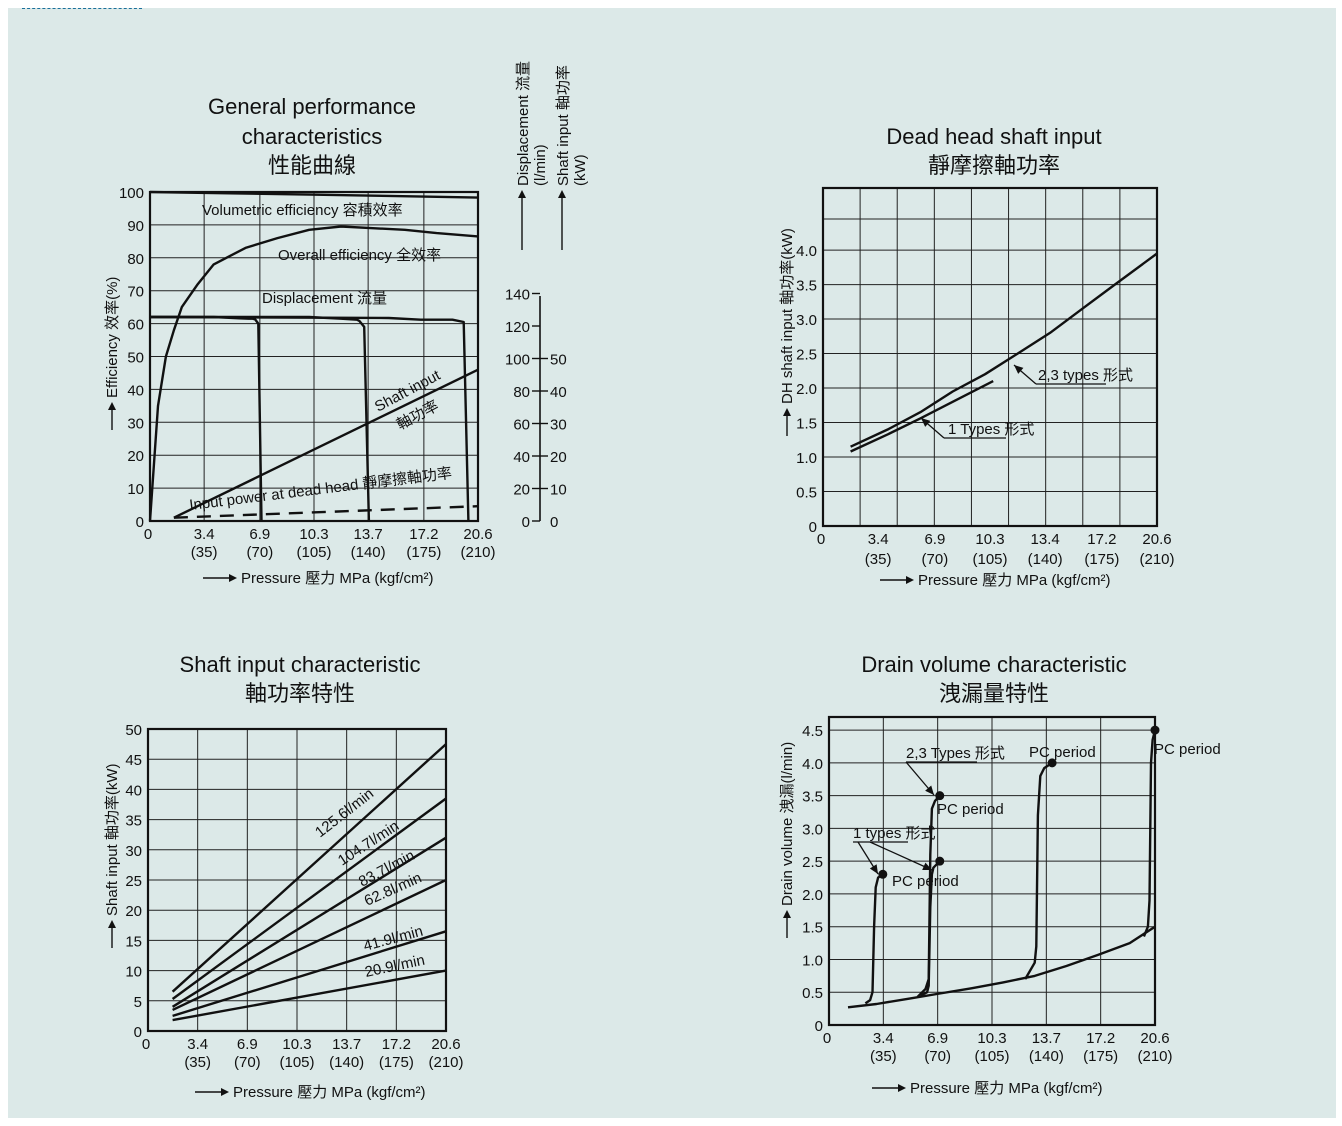  I want to click on chart2-xtick-kgf-1: (70), so click(935, 559).